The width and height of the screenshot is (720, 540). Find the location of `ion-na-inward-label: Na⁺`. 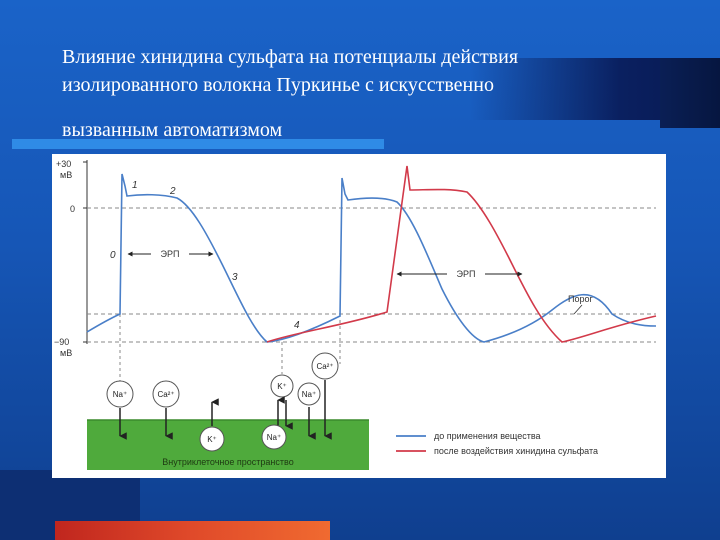

ion-na-inward-label: Na⁺ is located at coordinates (120, 394).